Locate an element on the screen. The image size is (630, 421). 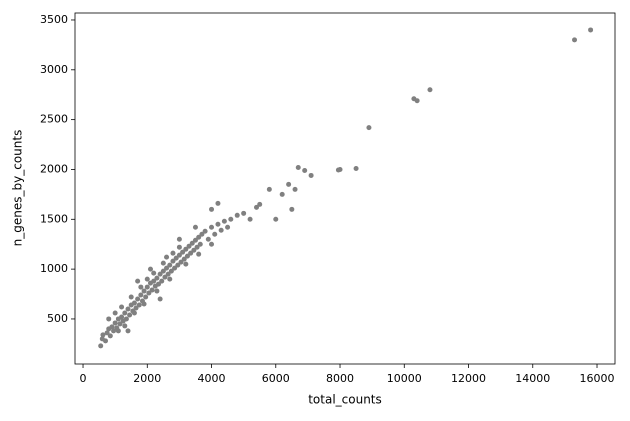
y-tick-label: 3500 is located at coordinates (54, 19).